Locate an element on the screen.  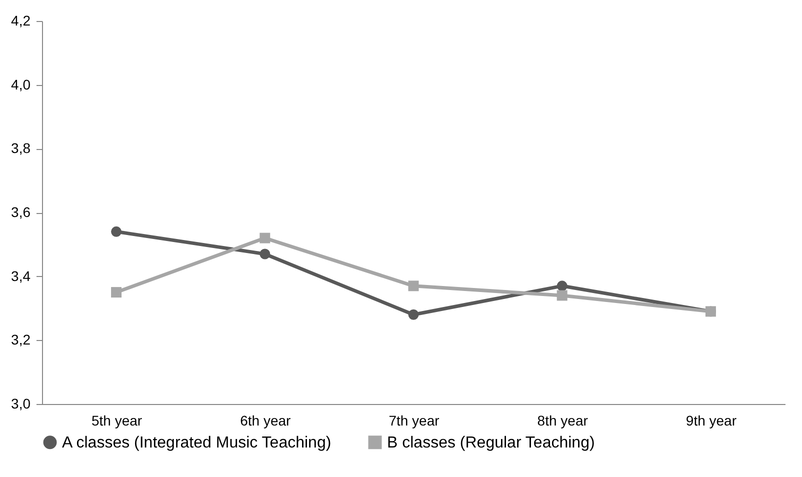
legend-label: B classes (Regular Teaching) is located at coordinates (491, 443).